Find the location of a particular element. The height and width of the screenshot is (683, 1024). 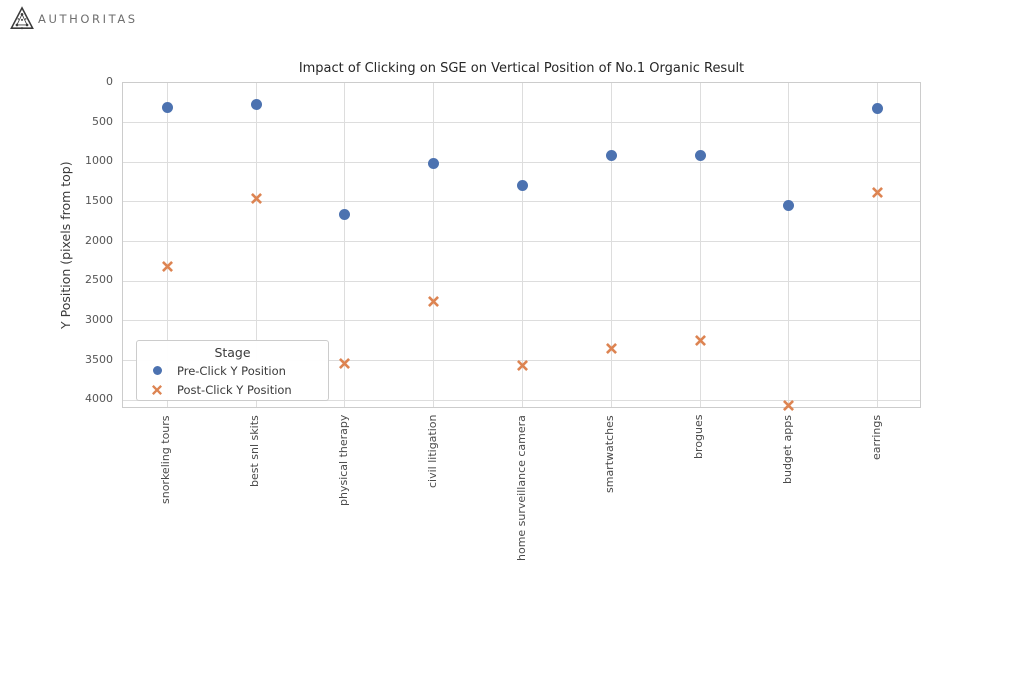

x-tick-label: physical therapy is located at coordinates (343, 461).